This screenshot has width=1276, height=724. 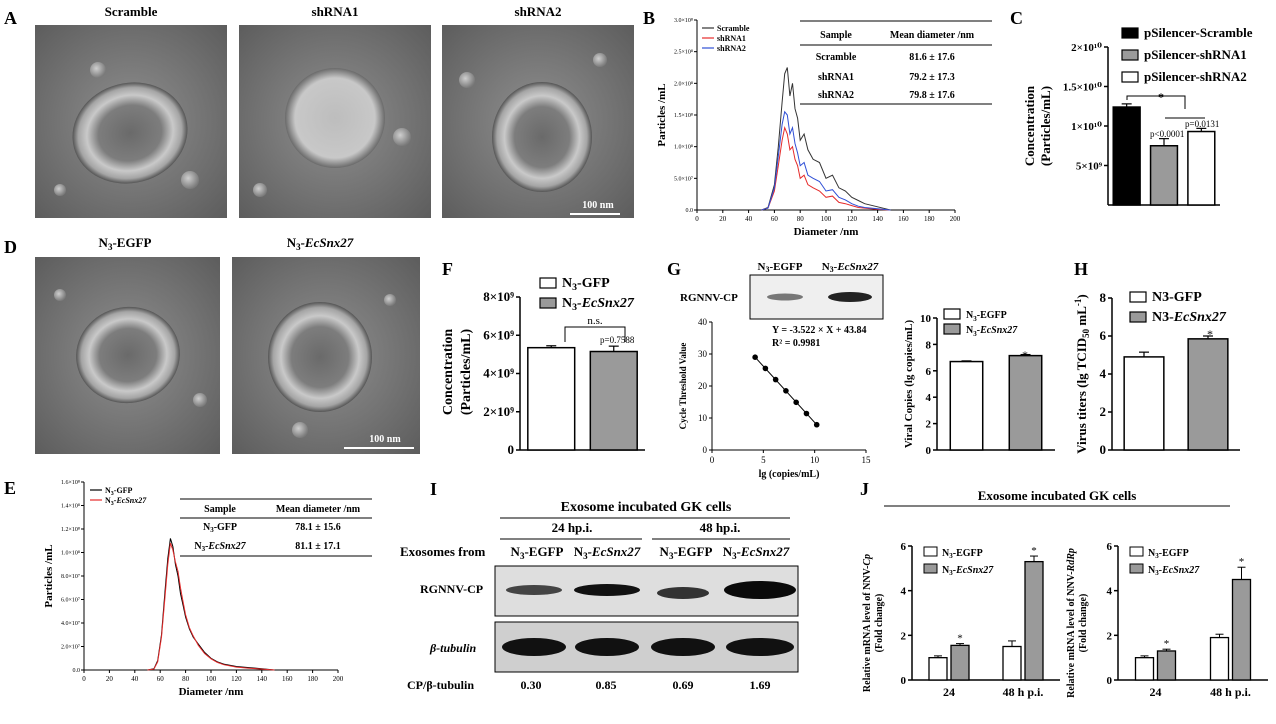 I want to click on y-axis-label: Cycle Threshold Value, so click(x=683, y=386).